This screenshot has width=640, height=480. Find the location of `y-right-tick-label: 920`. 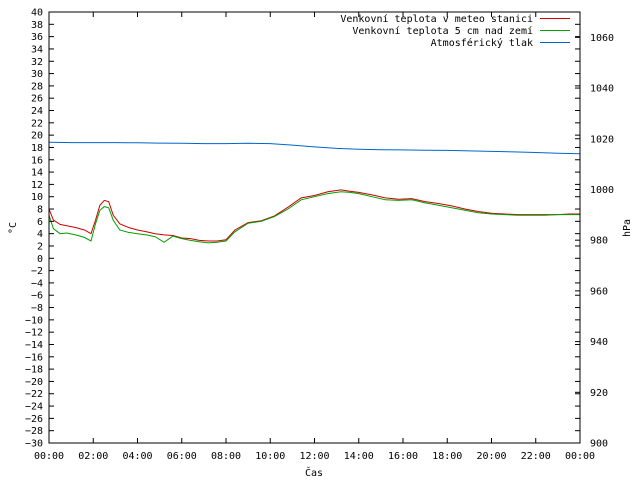

y-right-tick-label: 920 is located at coordinates (599, 393).